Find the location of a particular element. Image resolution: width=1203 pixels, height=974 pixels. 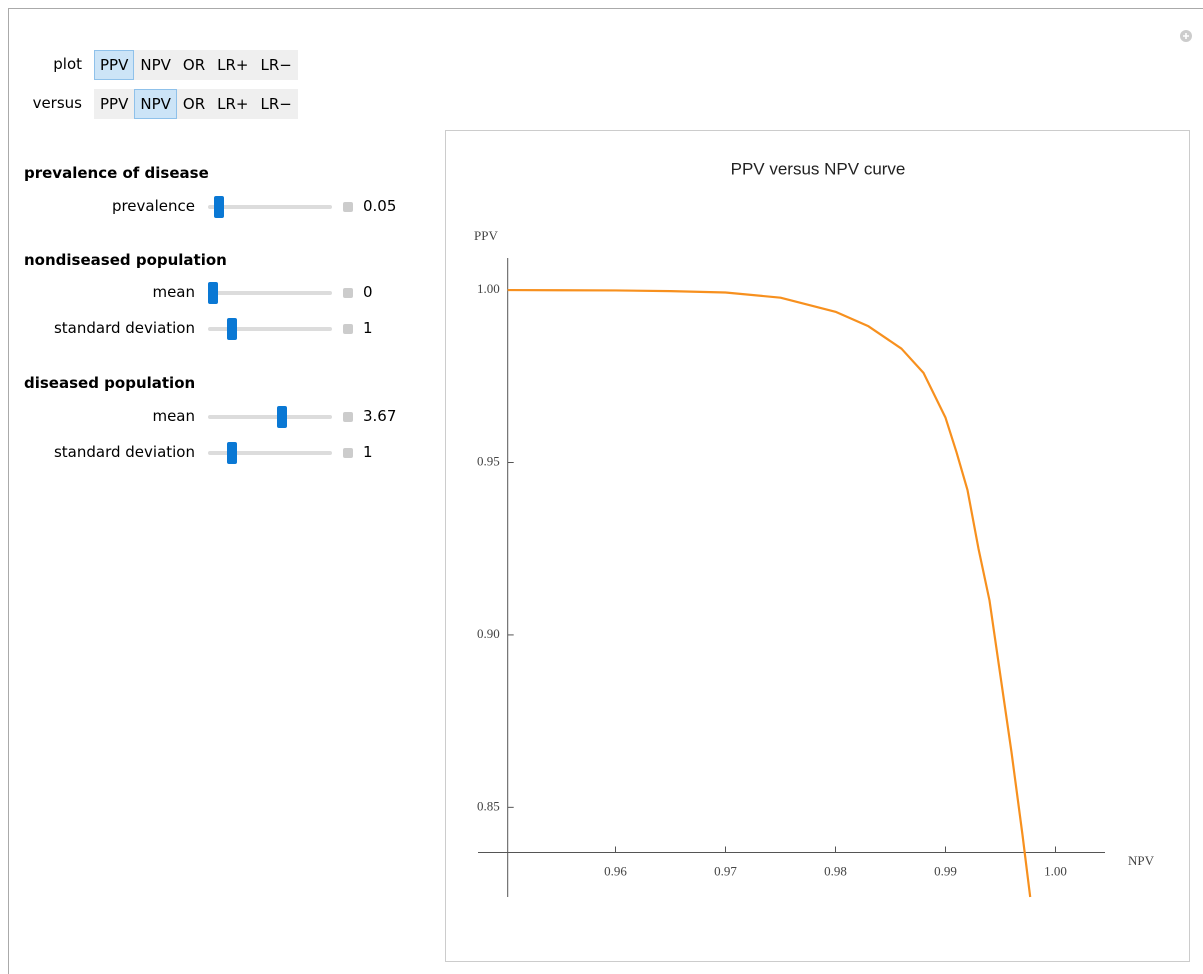

slider-value: 0.05 is located at coordinates (380, 206).